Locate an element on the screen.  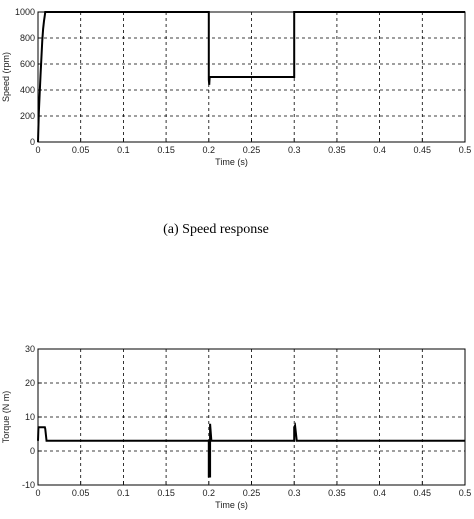
y-tick-label: 600 is located at coordinates (27, 64).